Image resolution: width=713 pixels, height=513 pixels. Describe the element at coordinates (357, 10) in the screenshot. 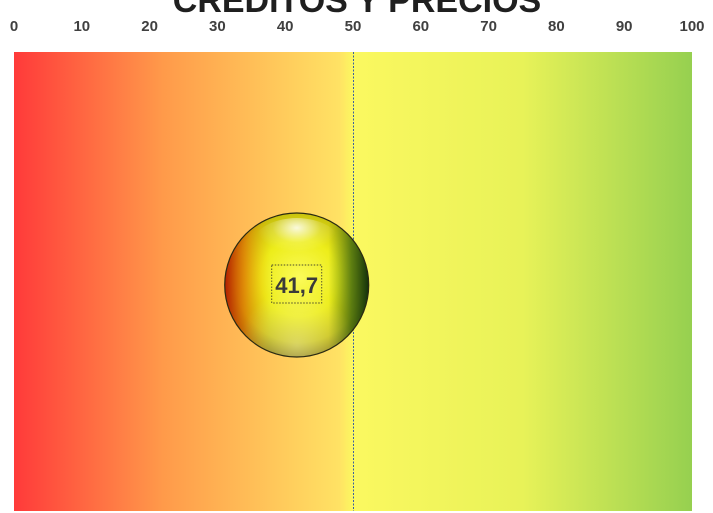

I see `chart-title: CRÉDITOS Y PRECIOS` at that location.